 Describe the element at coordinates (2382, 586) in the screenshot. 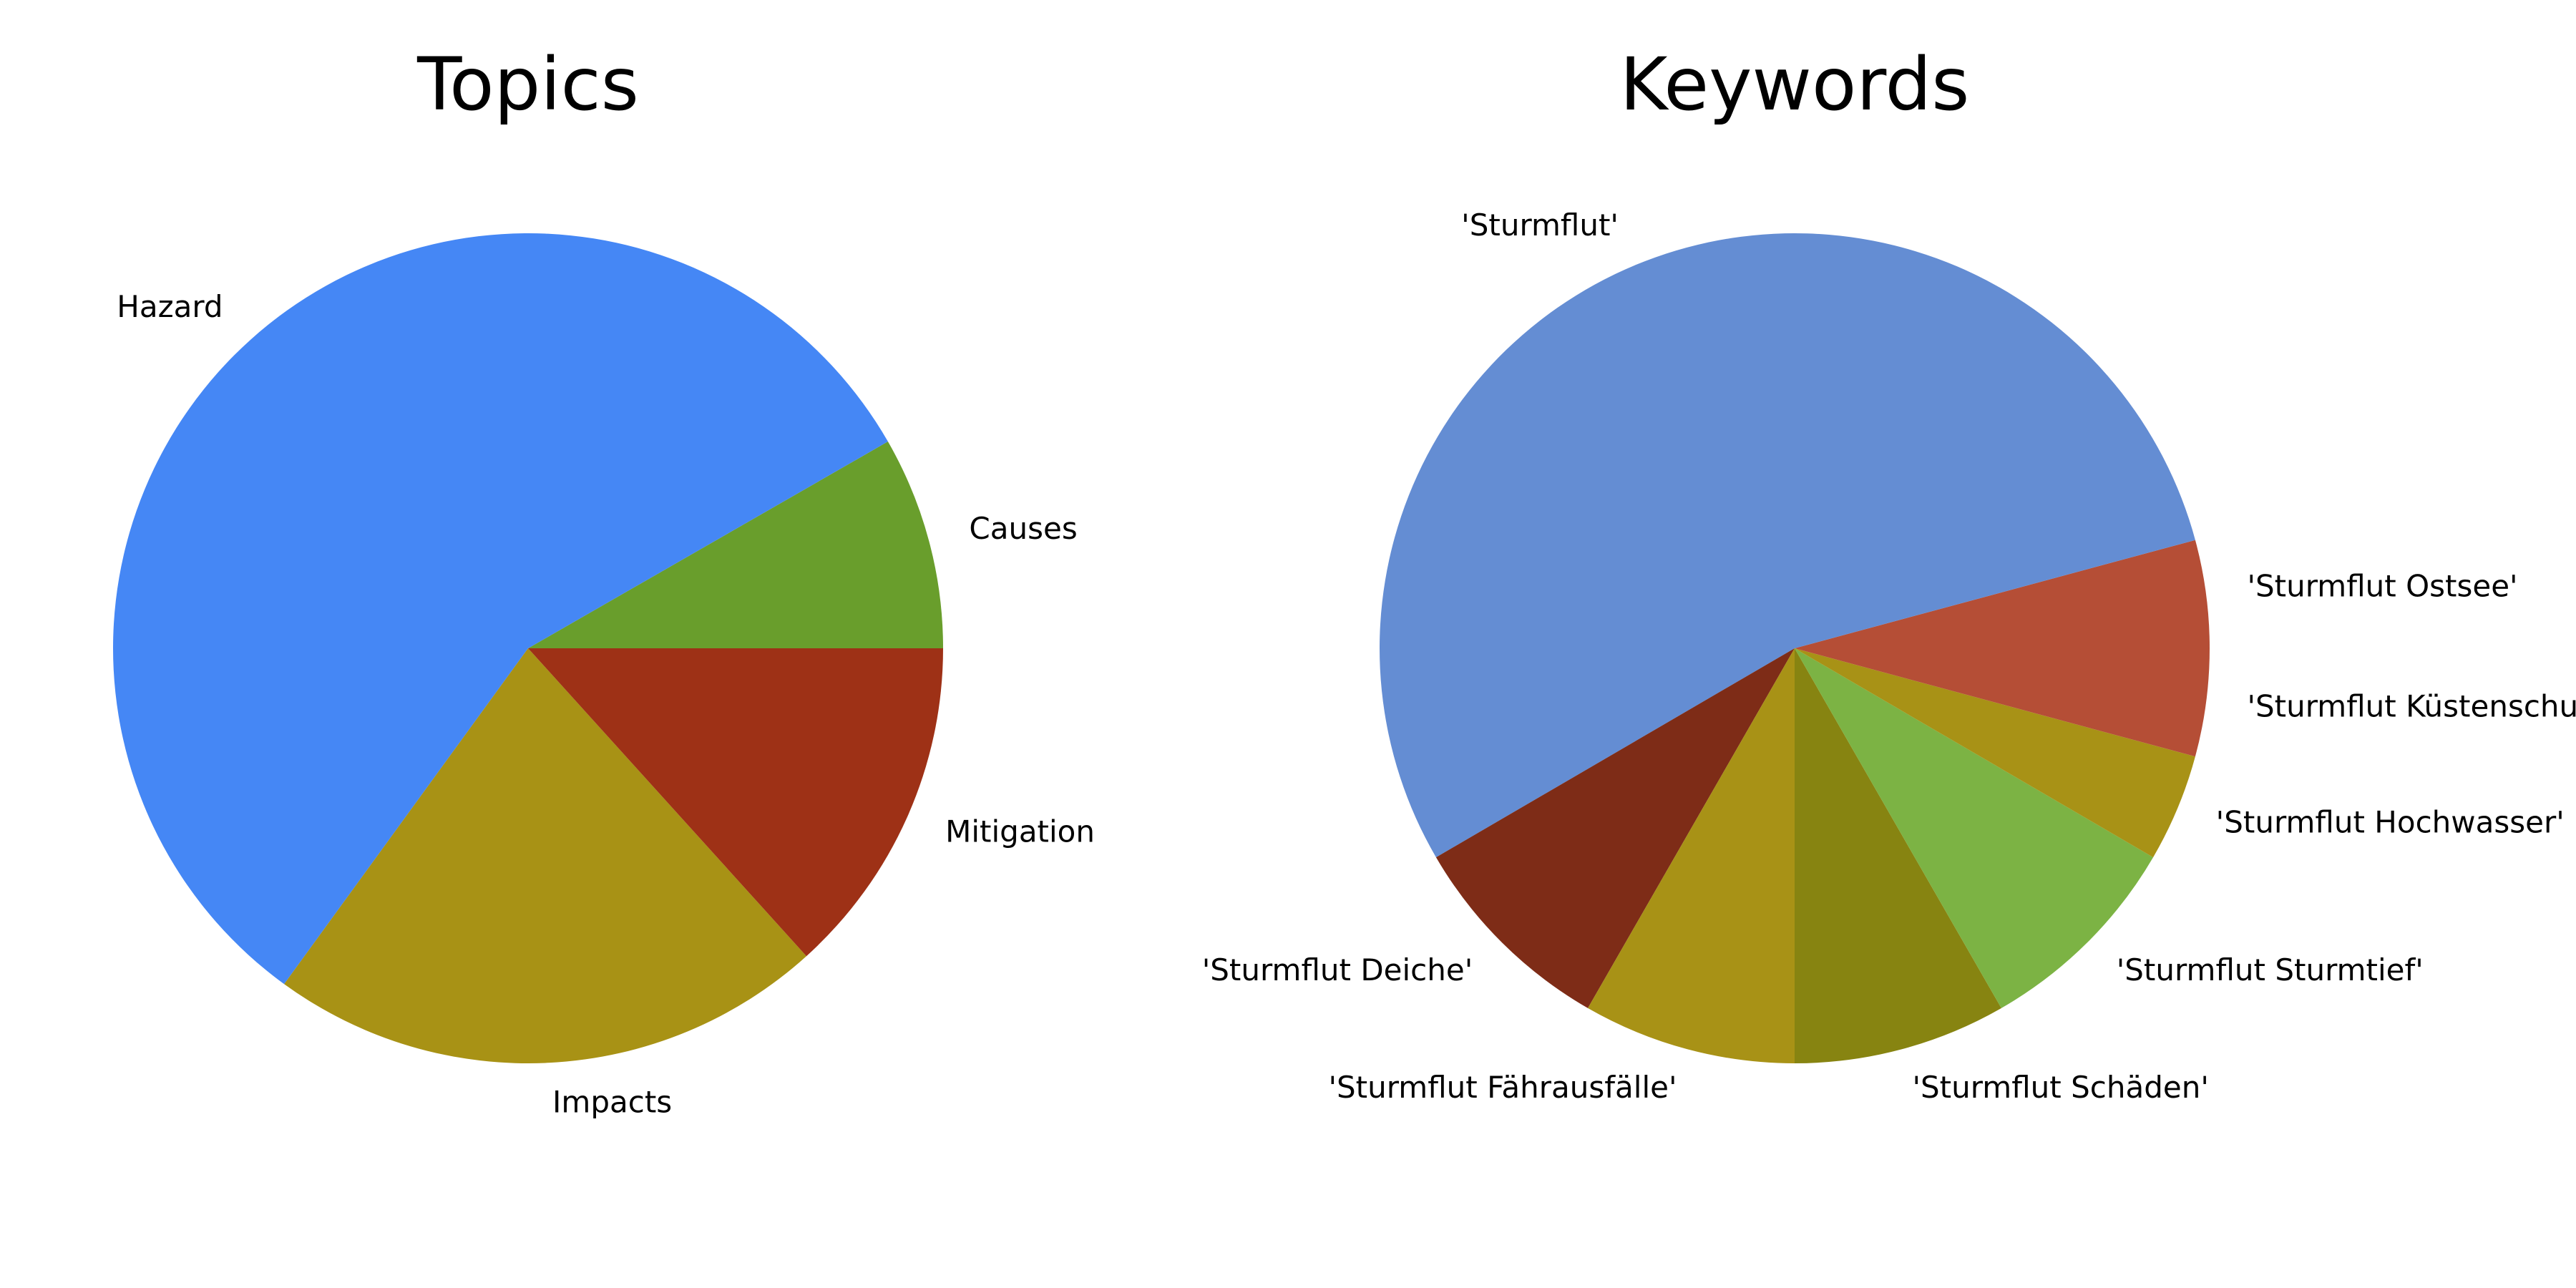

I see `keywords-label-sturmflut-ostsee: 'Sturmflut Ostsee'` at that location.